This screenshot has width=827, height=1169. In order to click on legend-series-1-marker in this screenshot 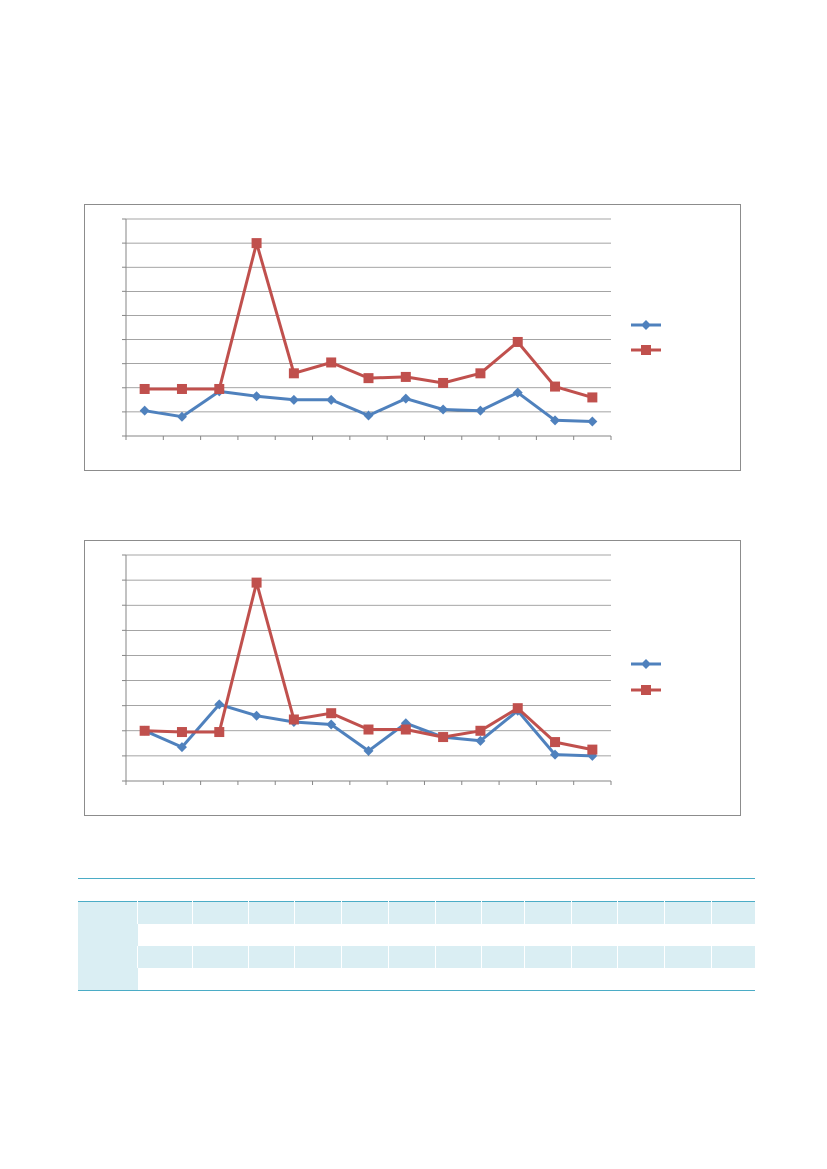, I will do `click(646, 325)`.